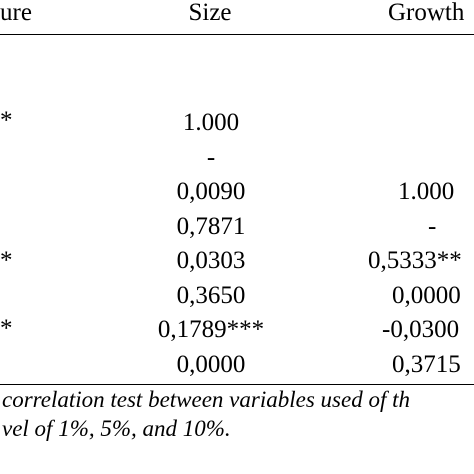  Describe the element at coordinates (237, 34) in the screenshot. I see `header-rule` at that location.